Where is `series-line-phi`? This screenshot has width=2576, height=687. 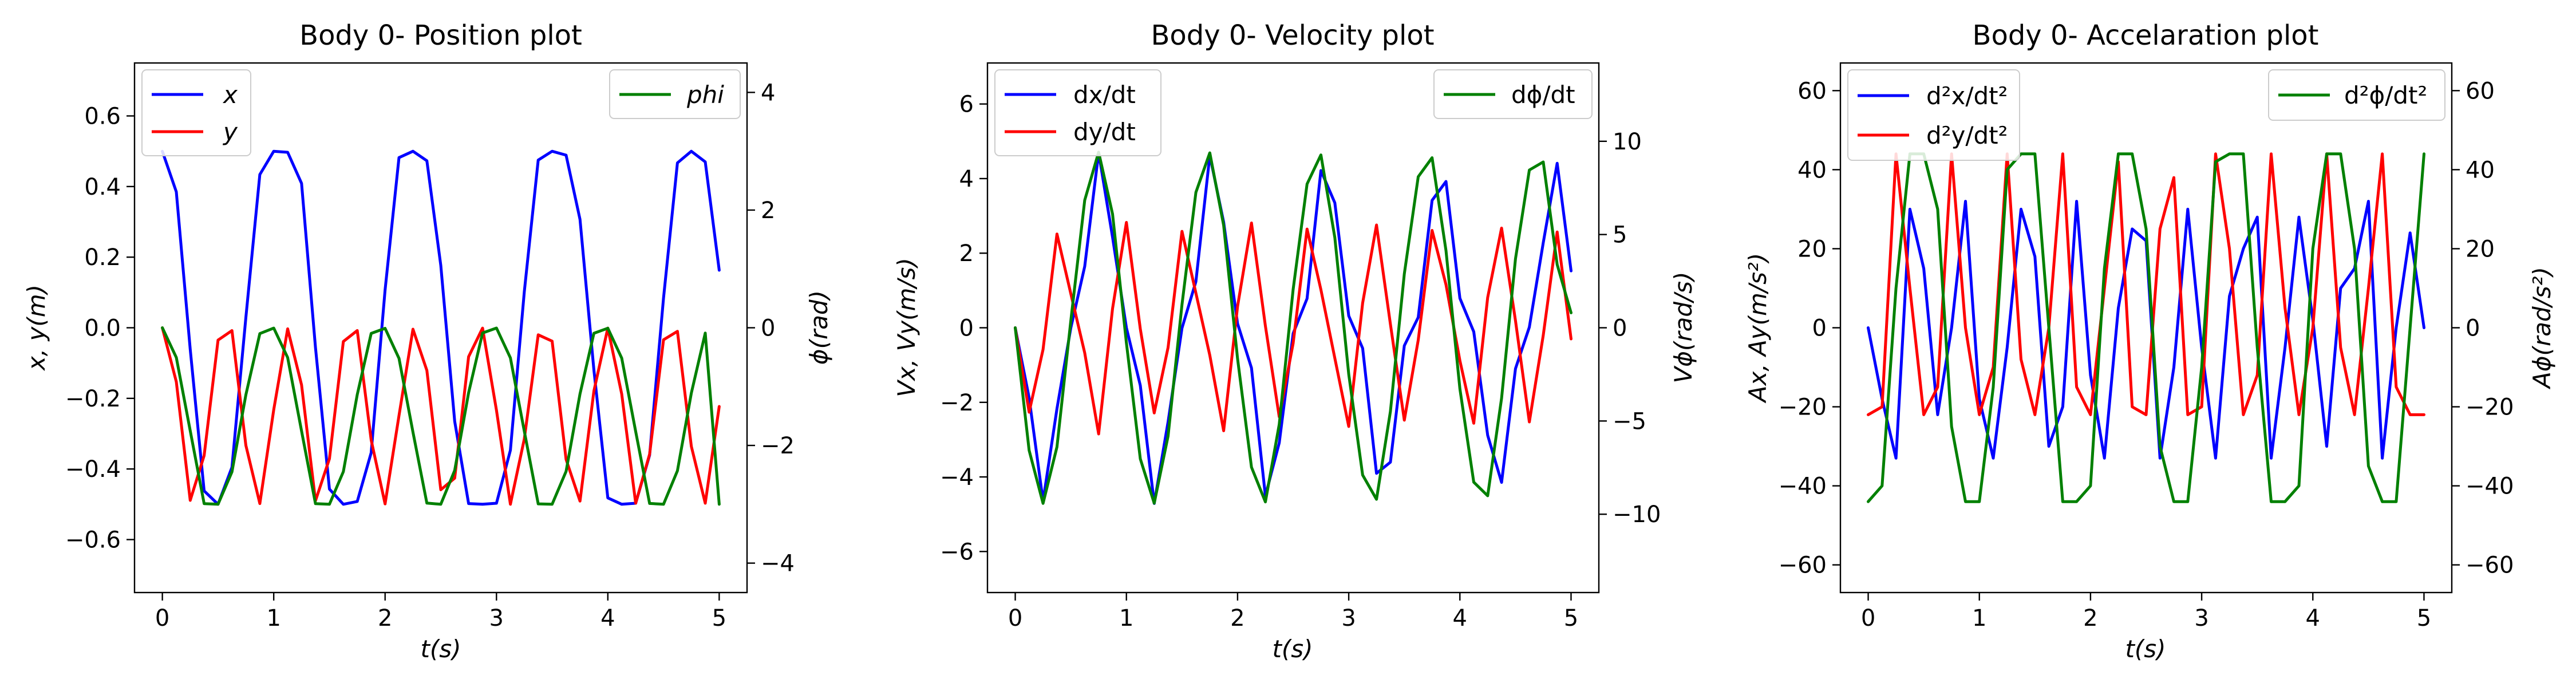
series-line-phi is located at coordinates (441, 416).